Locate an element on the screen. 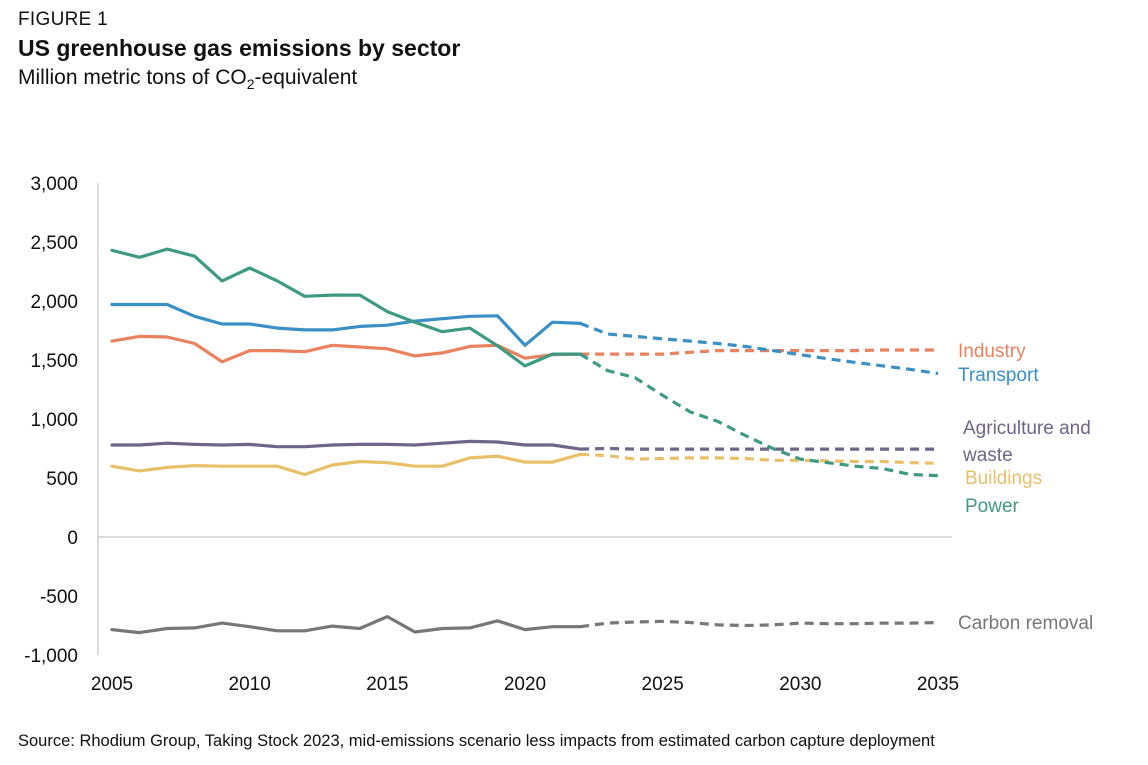 This screenshot has width=1148, height=765. y-tick-label: 2,500 is located at coordinates (54, 243).